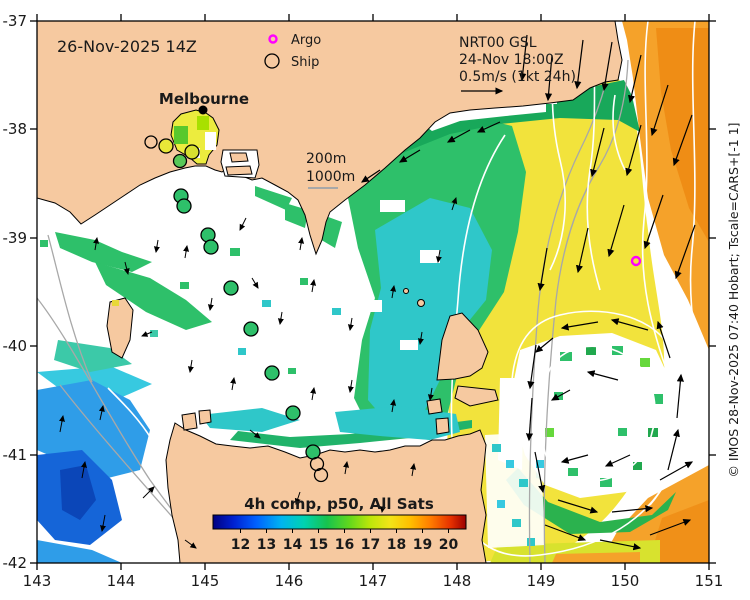 This screenshot has height=600, width=750. Describe the element at coordinates (476, 396) in the screenshot. I see `cape-barren-island` at that location.